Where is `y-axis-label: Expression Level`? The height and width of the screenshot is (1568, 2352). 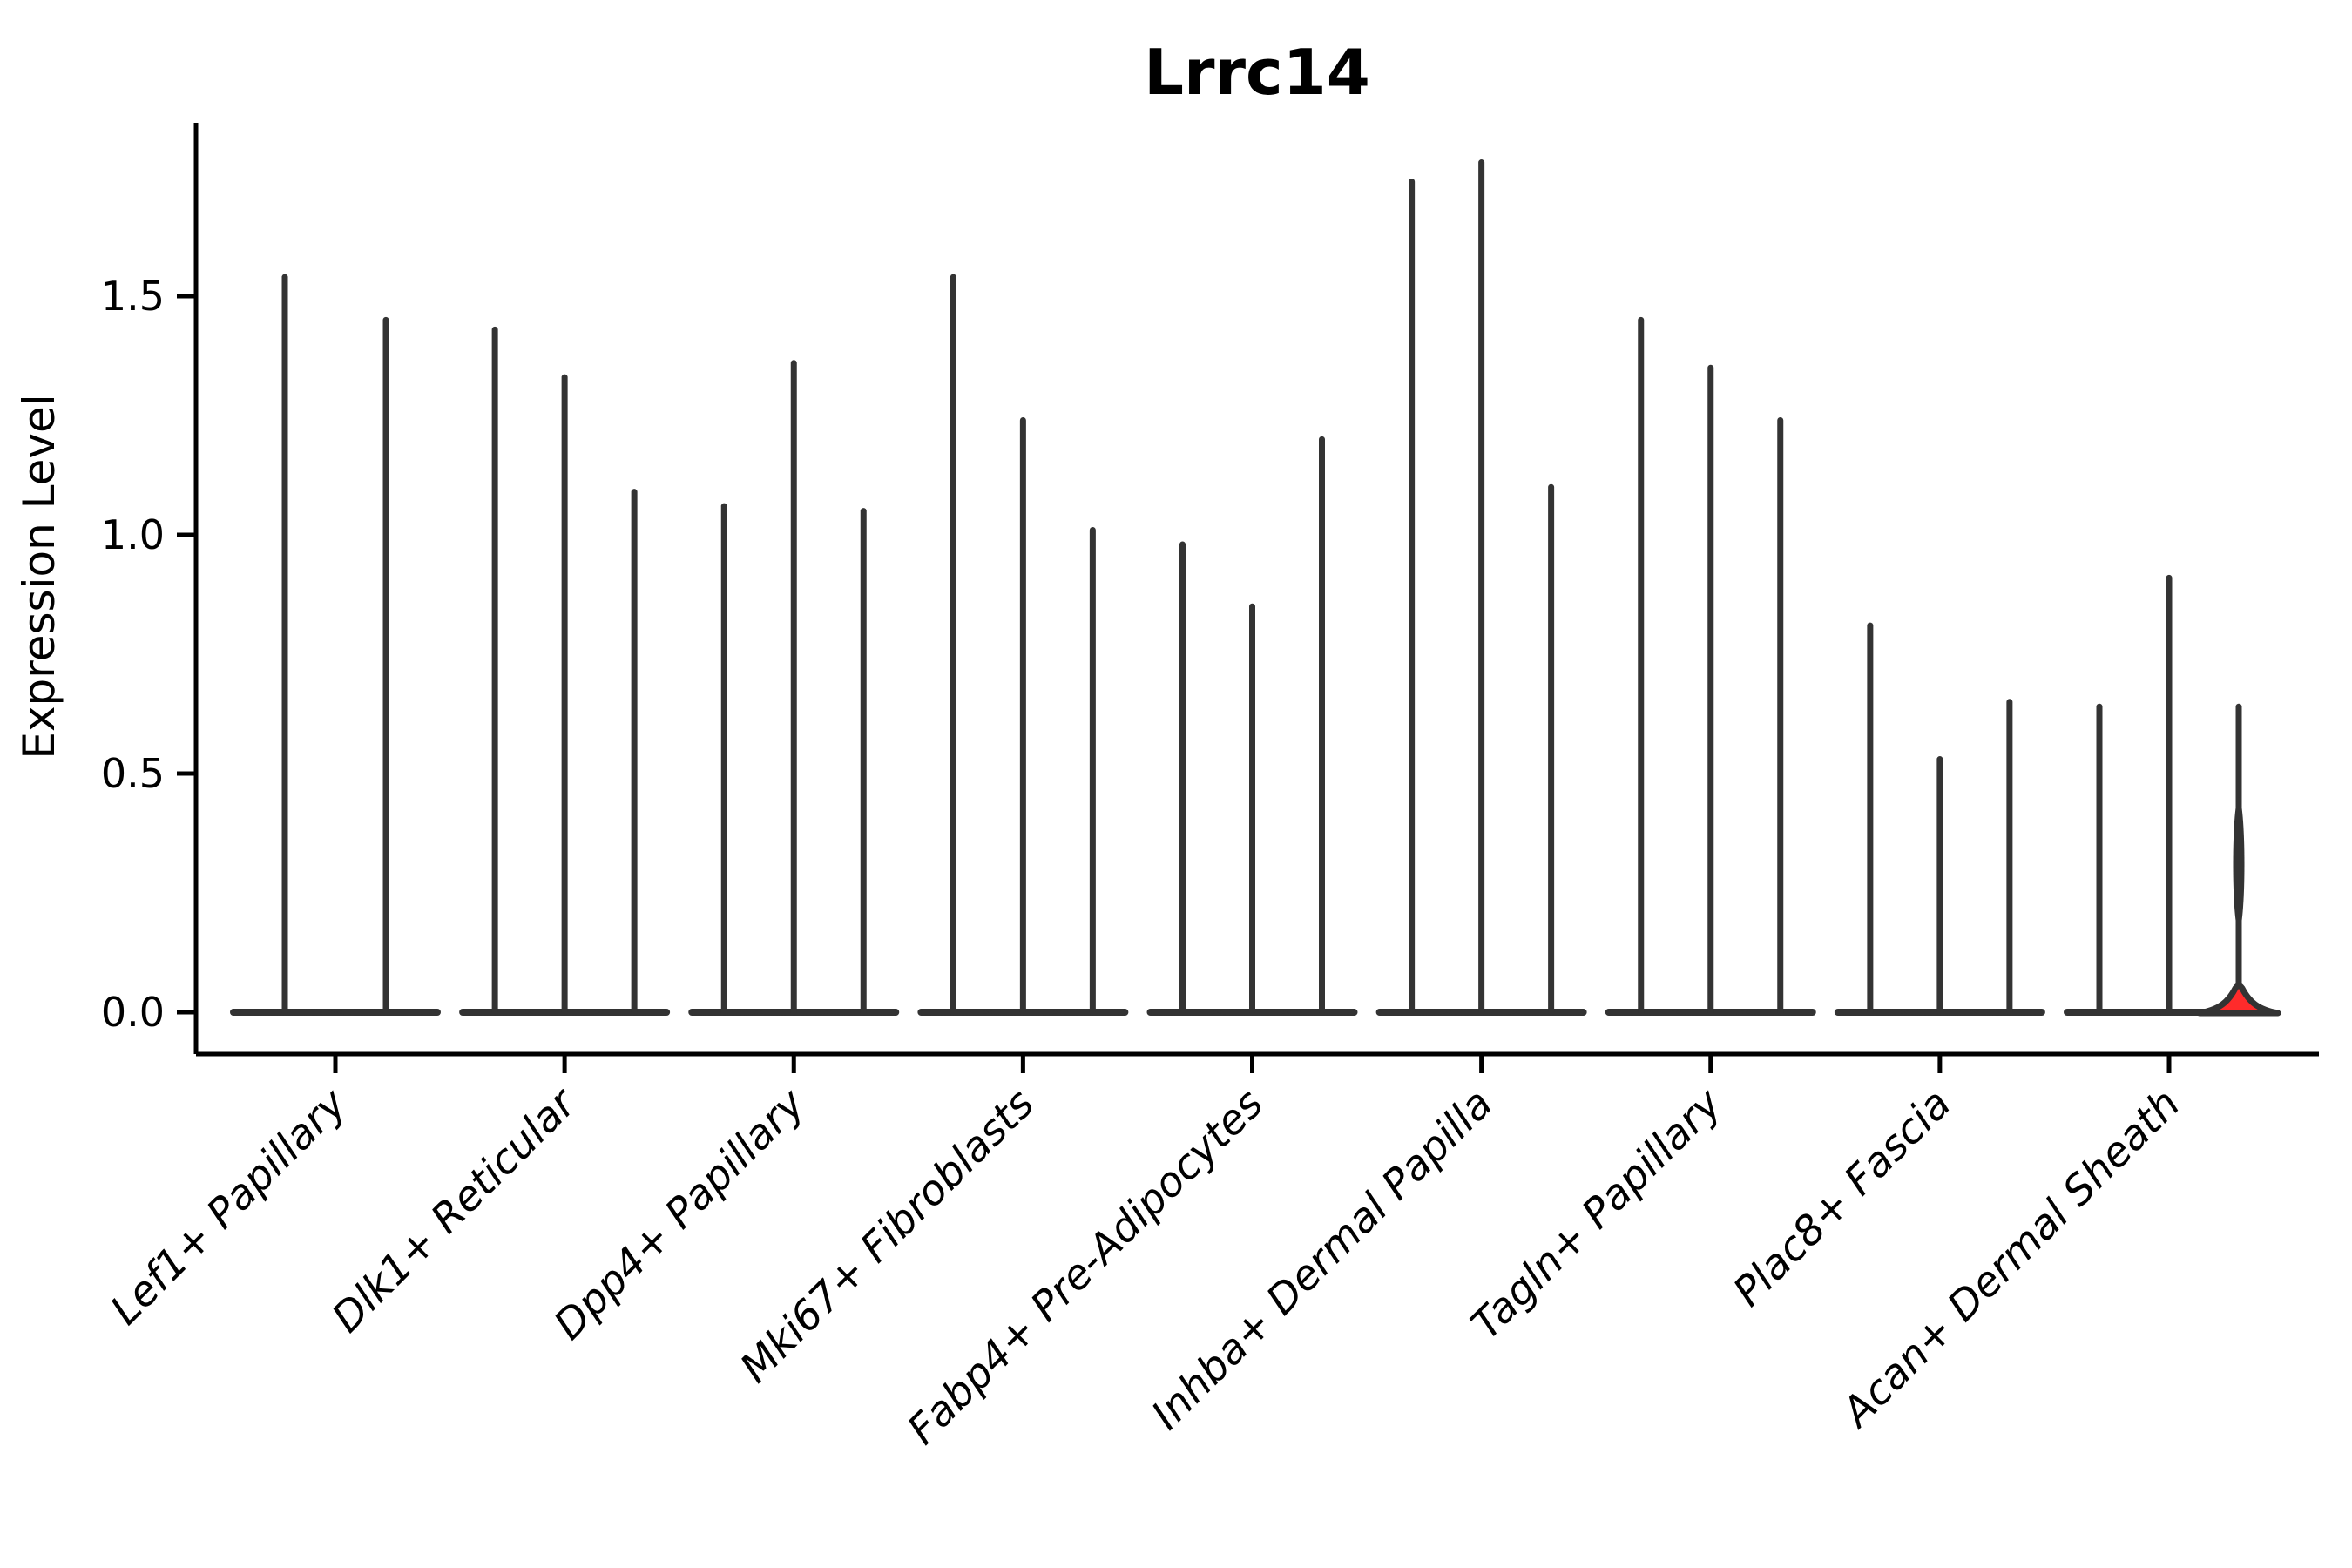 y-axis-label: Expression Level is located at coordinates (39, 576).